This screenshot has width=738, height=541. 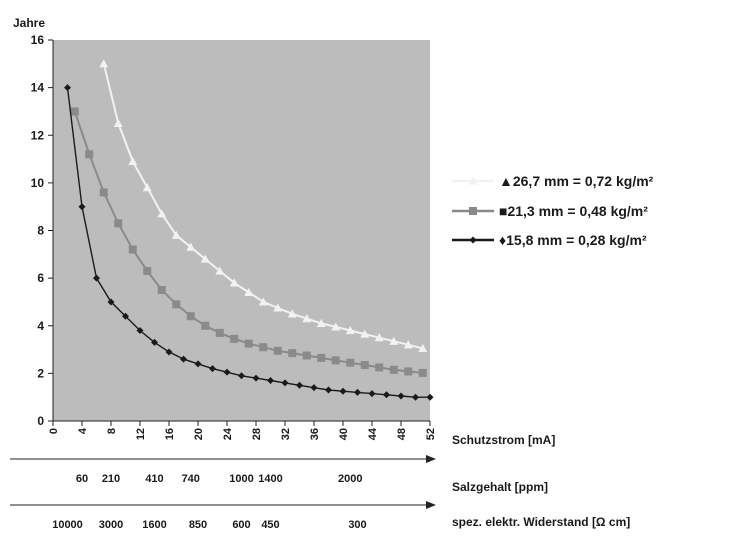 I want to click on y-tick-label: 12, so click(x=38, y=135).